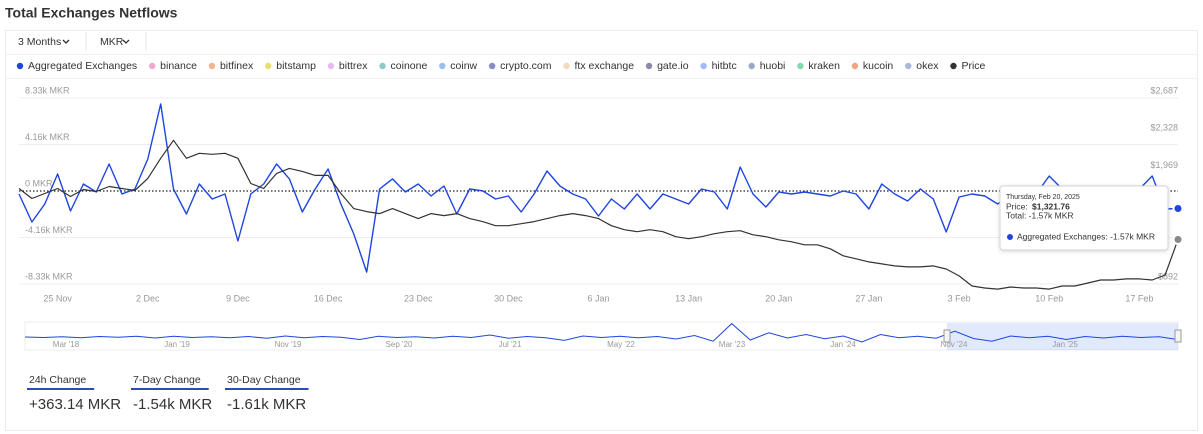 The width and height of the screenshot is (1203, 434). What do you see at coordinates (526, 66) in the screenshot?
I see `legend-label: crypto.com` at bounding box center [526, 66].